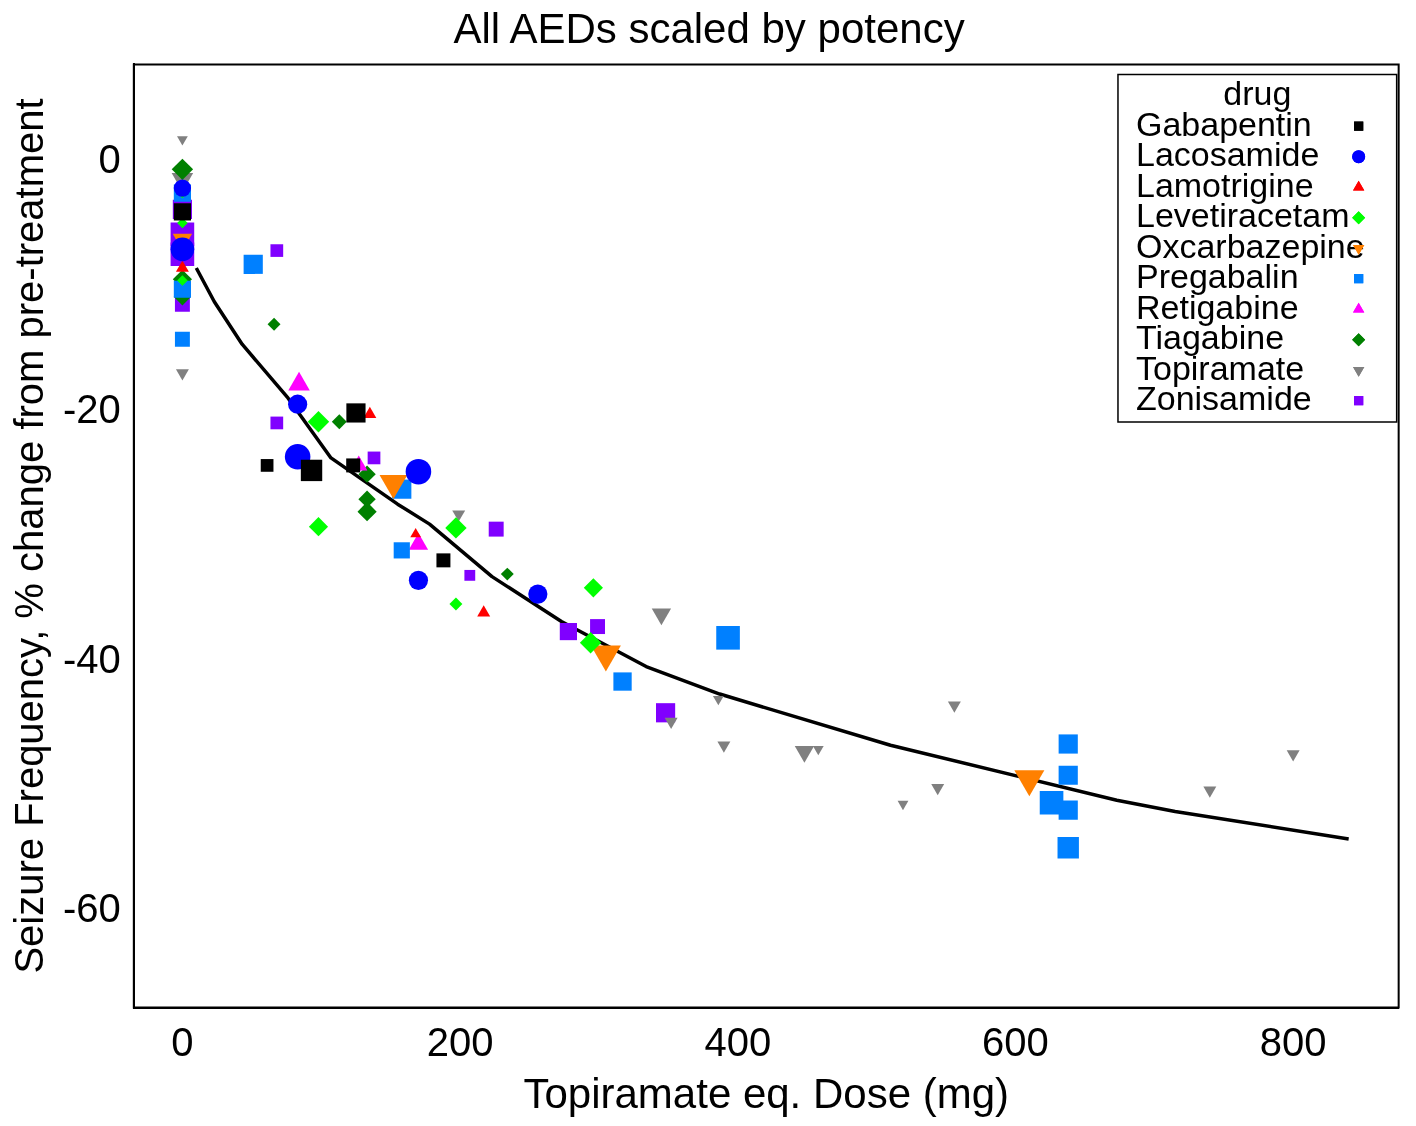 The image size is (1416, 1126). Describe the element at coordinates (709, 28) in the screenshot. I see `chart-title: All AEDs scaled by potency` at that location.